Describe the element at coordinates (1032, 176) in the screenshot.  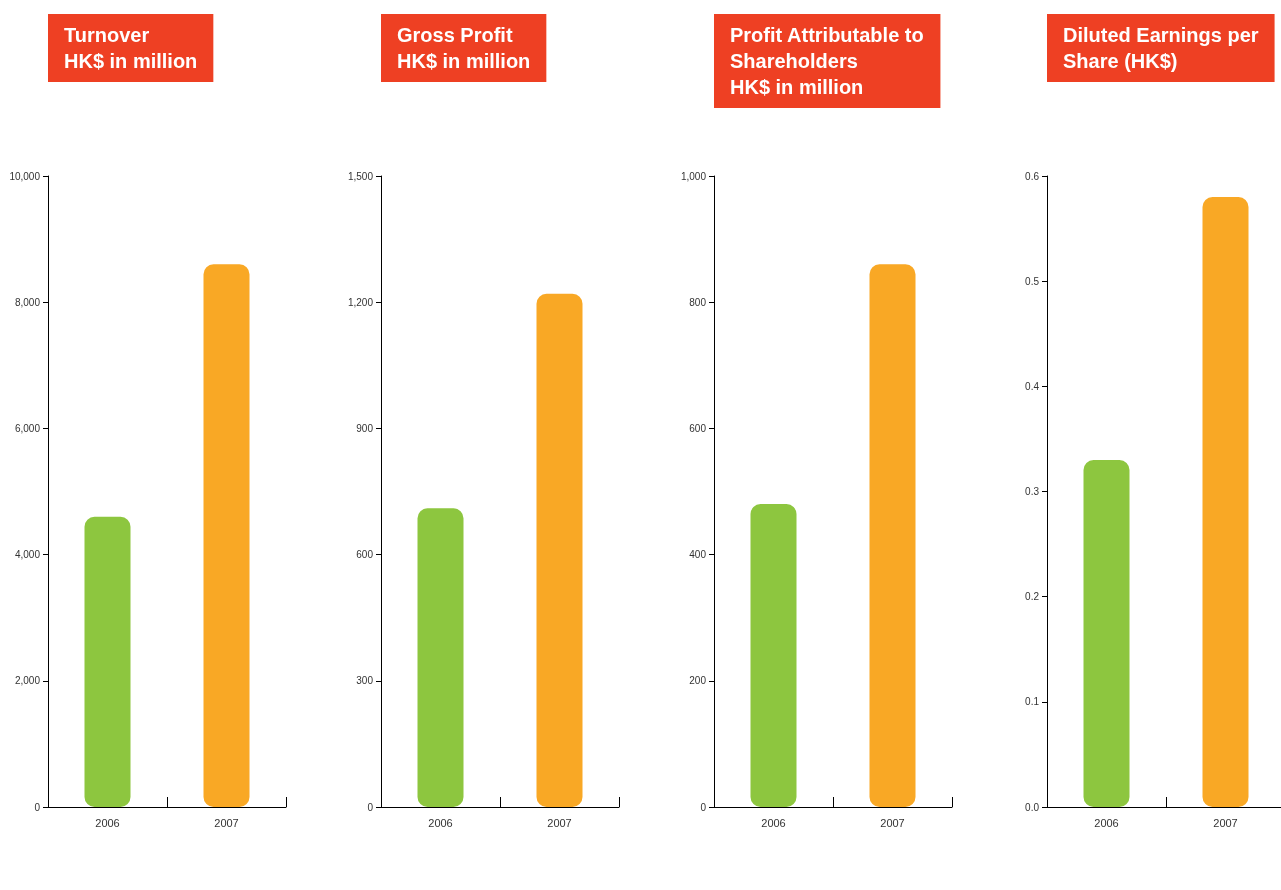
I see `y-tick-label: 0.6` at that location.